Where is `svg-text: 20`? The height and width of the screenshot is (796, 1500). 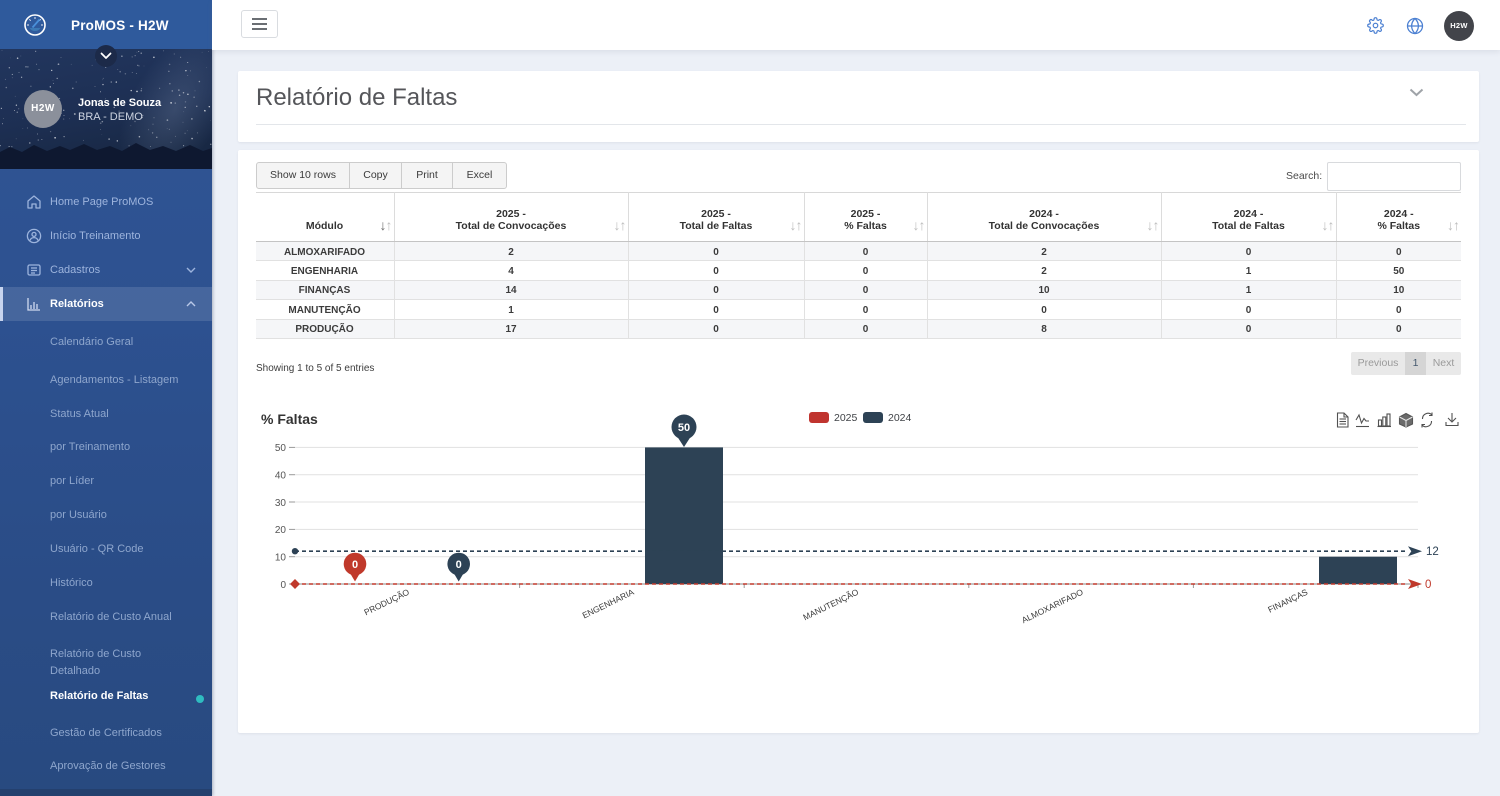
svg-text: 20 is located at coordinates (281, 530).